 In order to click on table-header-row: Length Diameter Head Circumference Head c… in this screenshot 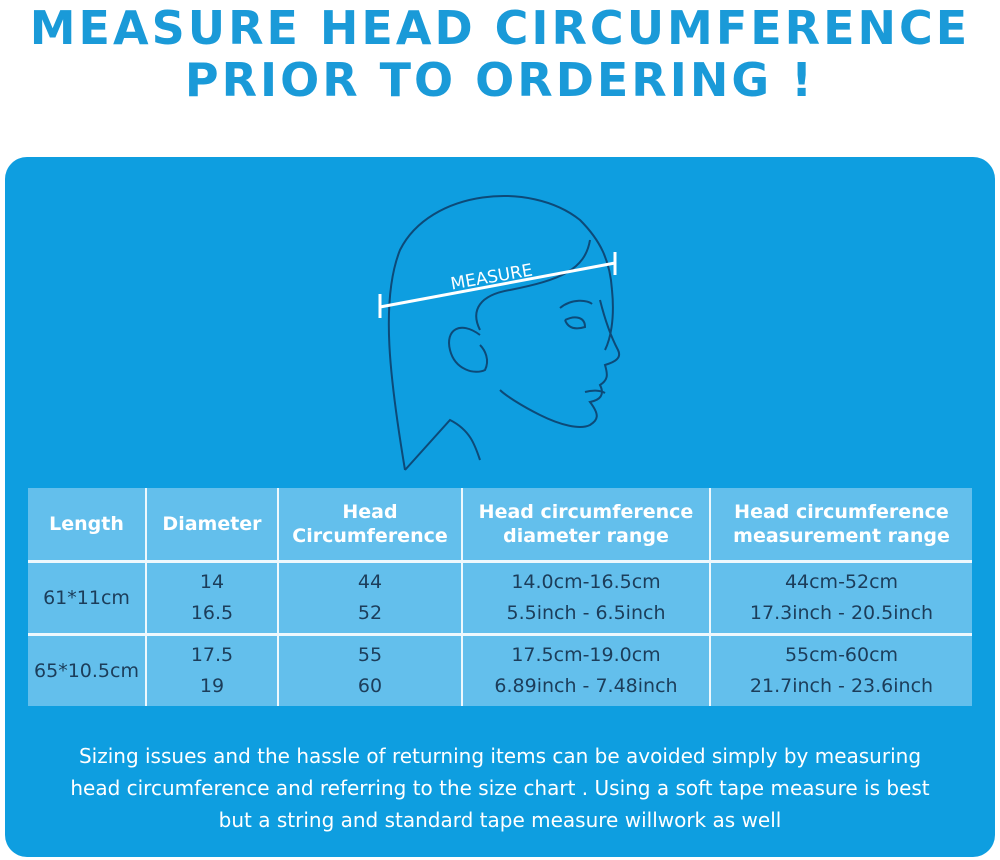, I will do `click(500, 525)`.